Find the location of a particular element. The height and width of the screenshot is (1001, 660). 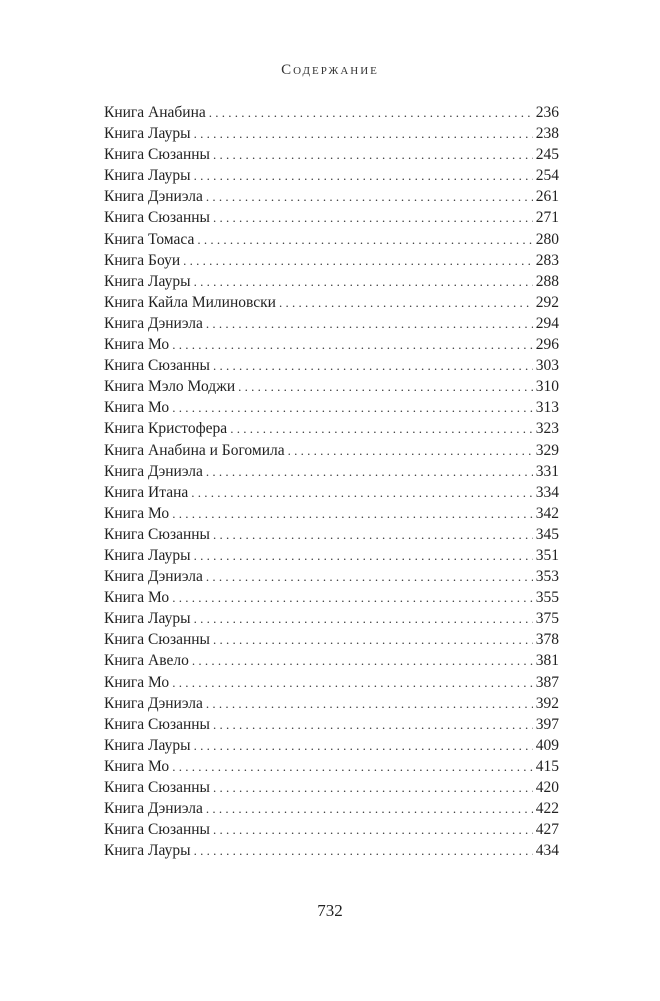

toc-entry-title: Книга Анабина is located at coordinates (155, 112).